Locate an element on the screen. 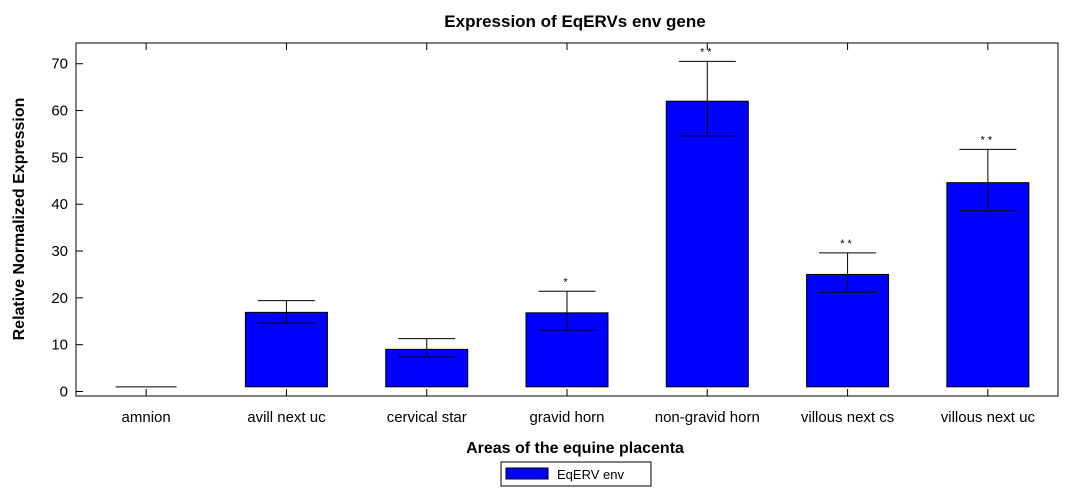 The image size is (1084, 494). x-tick-label: avill next uc is located at coordinates (286, 417).